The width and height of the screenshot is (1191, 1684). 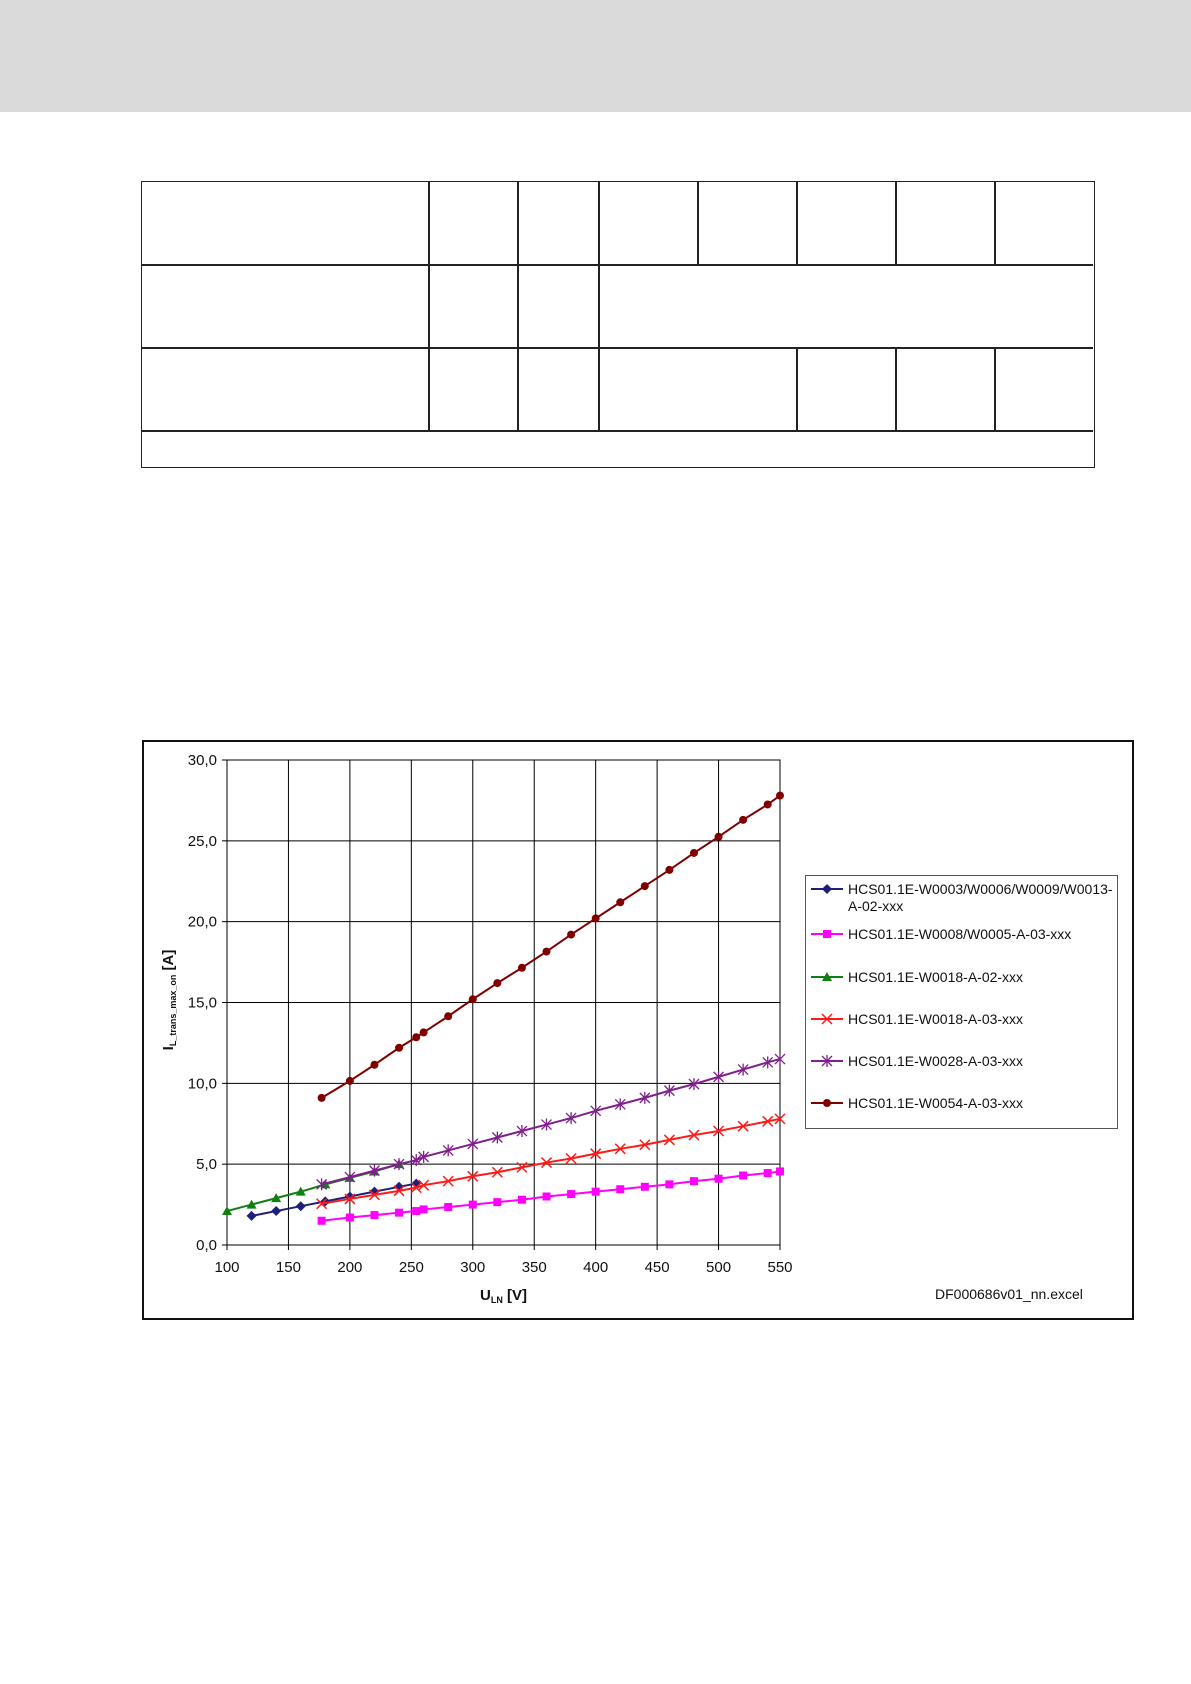 I want to click on legend-label: HCS01.1E-W0054-A-03-xxx, so click(x=936, y=1103).